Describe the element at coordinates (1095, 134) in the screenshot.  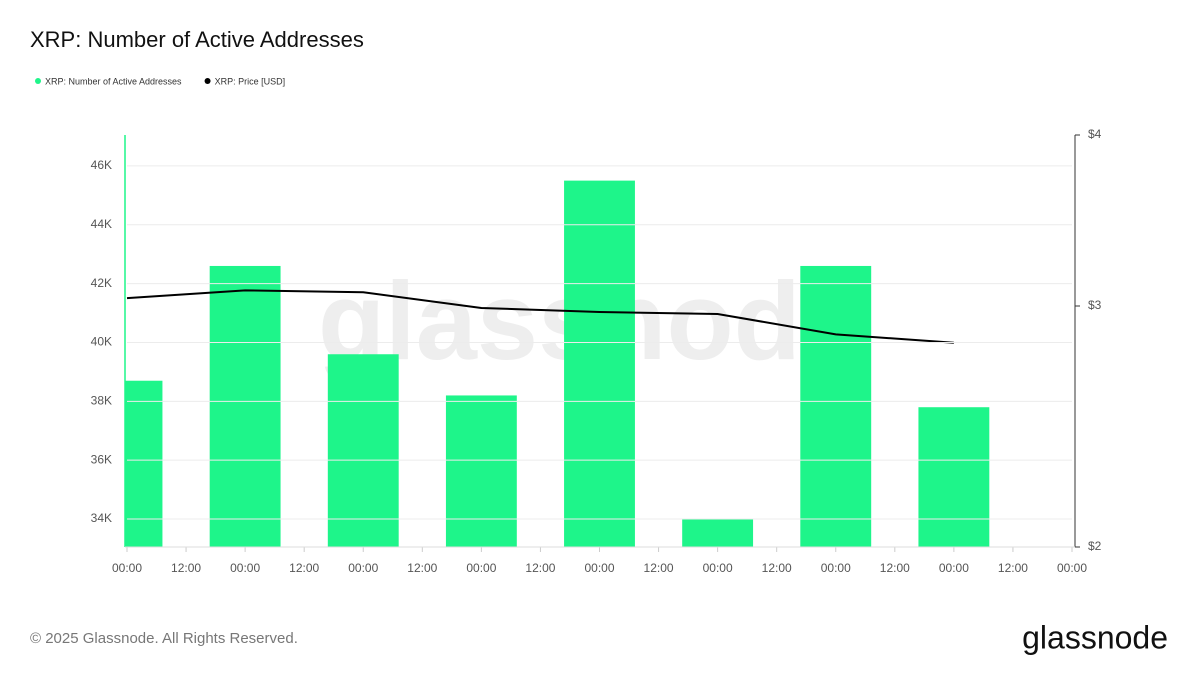
I see `y2-tick-label: $4` at that location.